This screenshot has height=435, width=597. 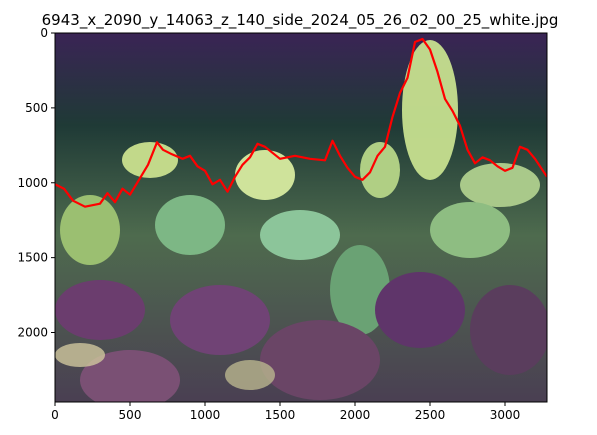 What do you see at coordinates (32, 258) in the screenshot?
I see `y-tick-label: 1500` at bounding box center [32, 258].